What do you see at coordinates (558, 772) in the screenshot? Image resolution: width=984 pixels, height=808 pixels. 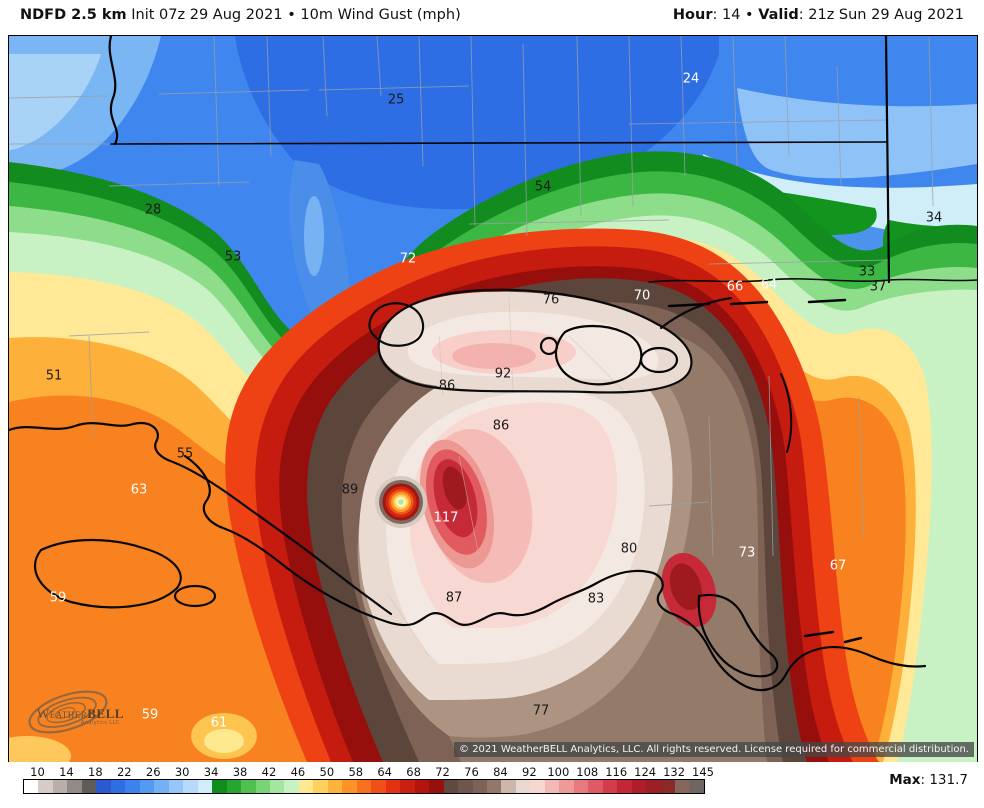 I see `colorbar-tick-label: 100` at bounding box center [558, 772].